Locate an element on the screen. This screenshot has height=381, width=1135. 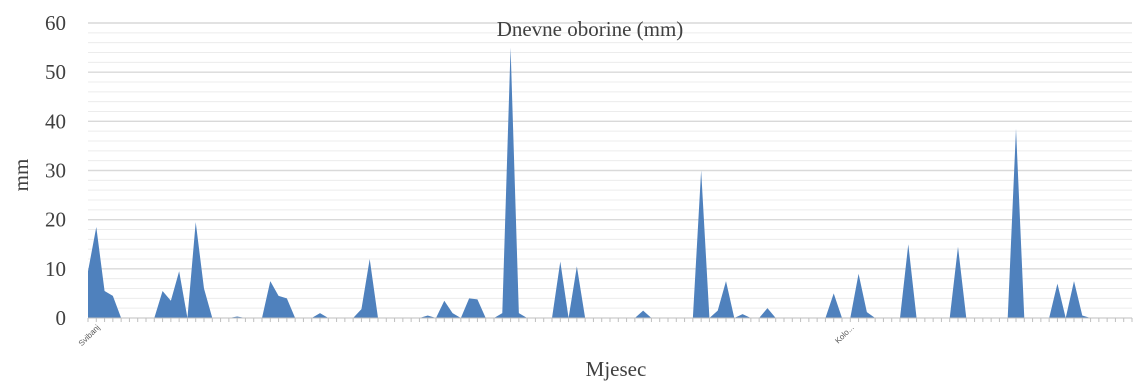
x-tick-label: Svibanj is located at coordinates (89, 335).